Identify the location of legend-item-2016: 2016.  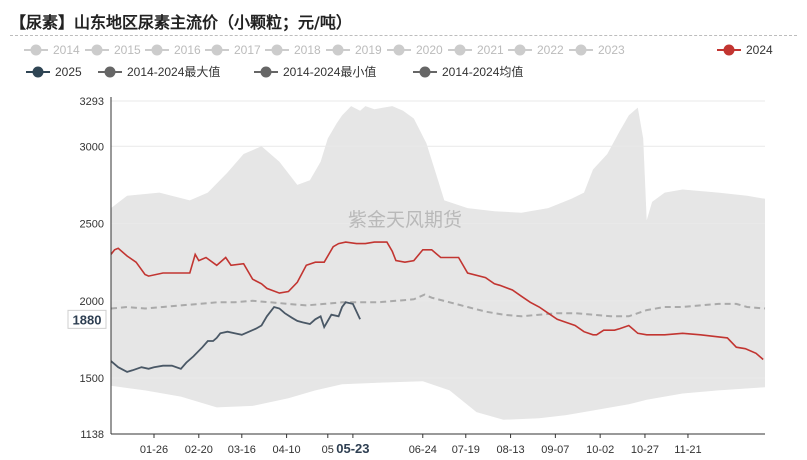
(173, 50).